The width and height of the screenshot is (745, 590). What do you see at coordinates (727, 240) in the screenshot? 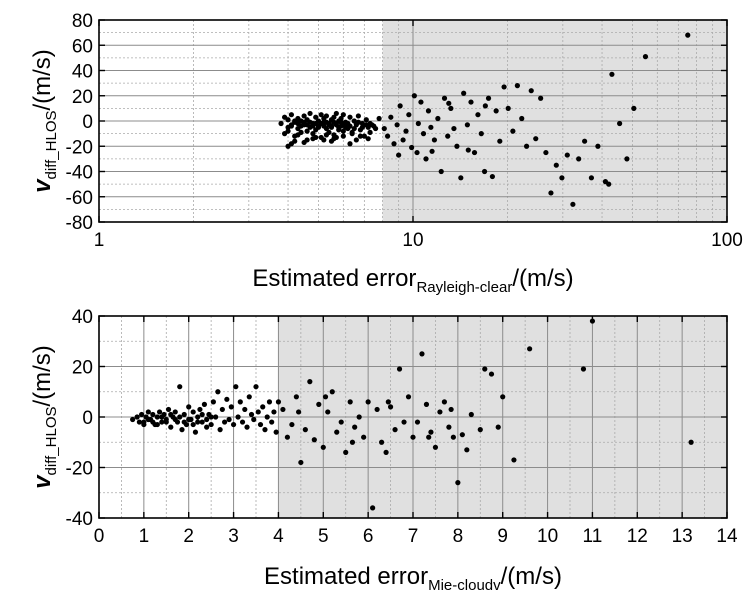
I see `x-tick-label: 100` at bounding box center [727, 240].